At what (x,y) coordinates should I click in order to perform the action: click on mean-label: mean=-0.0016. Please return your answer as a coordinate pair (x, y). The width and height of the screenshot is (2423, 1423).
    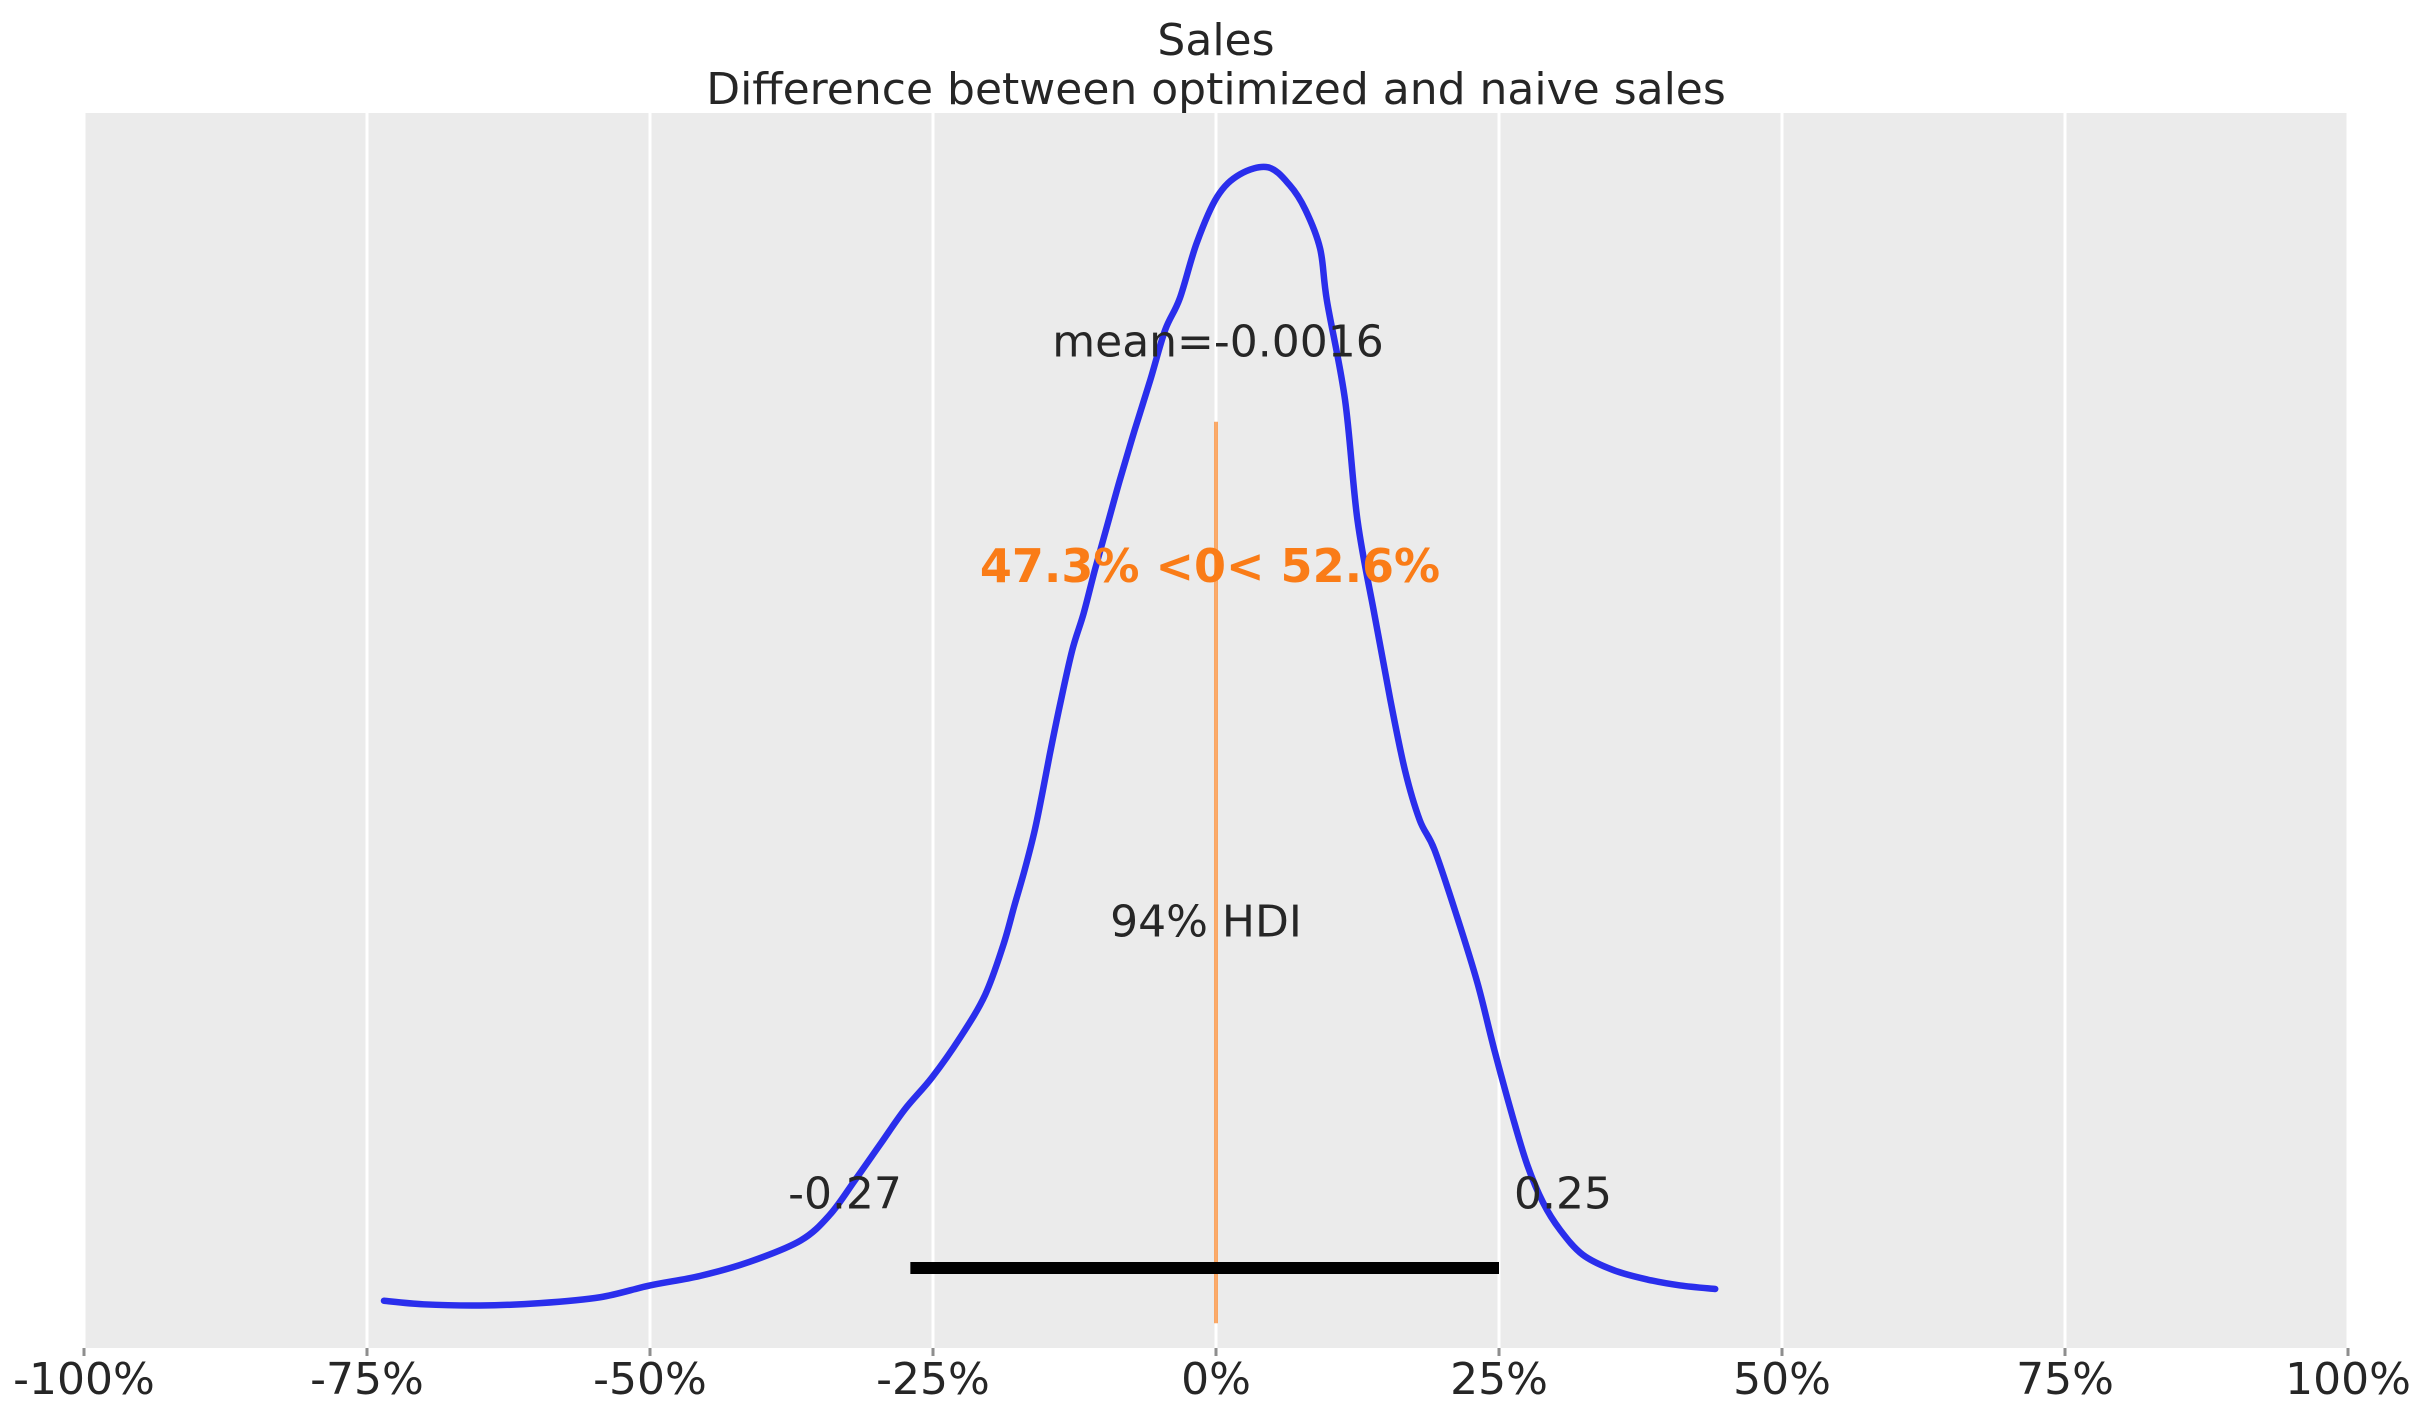
    Looking at the image, I should click on (1218, 342).